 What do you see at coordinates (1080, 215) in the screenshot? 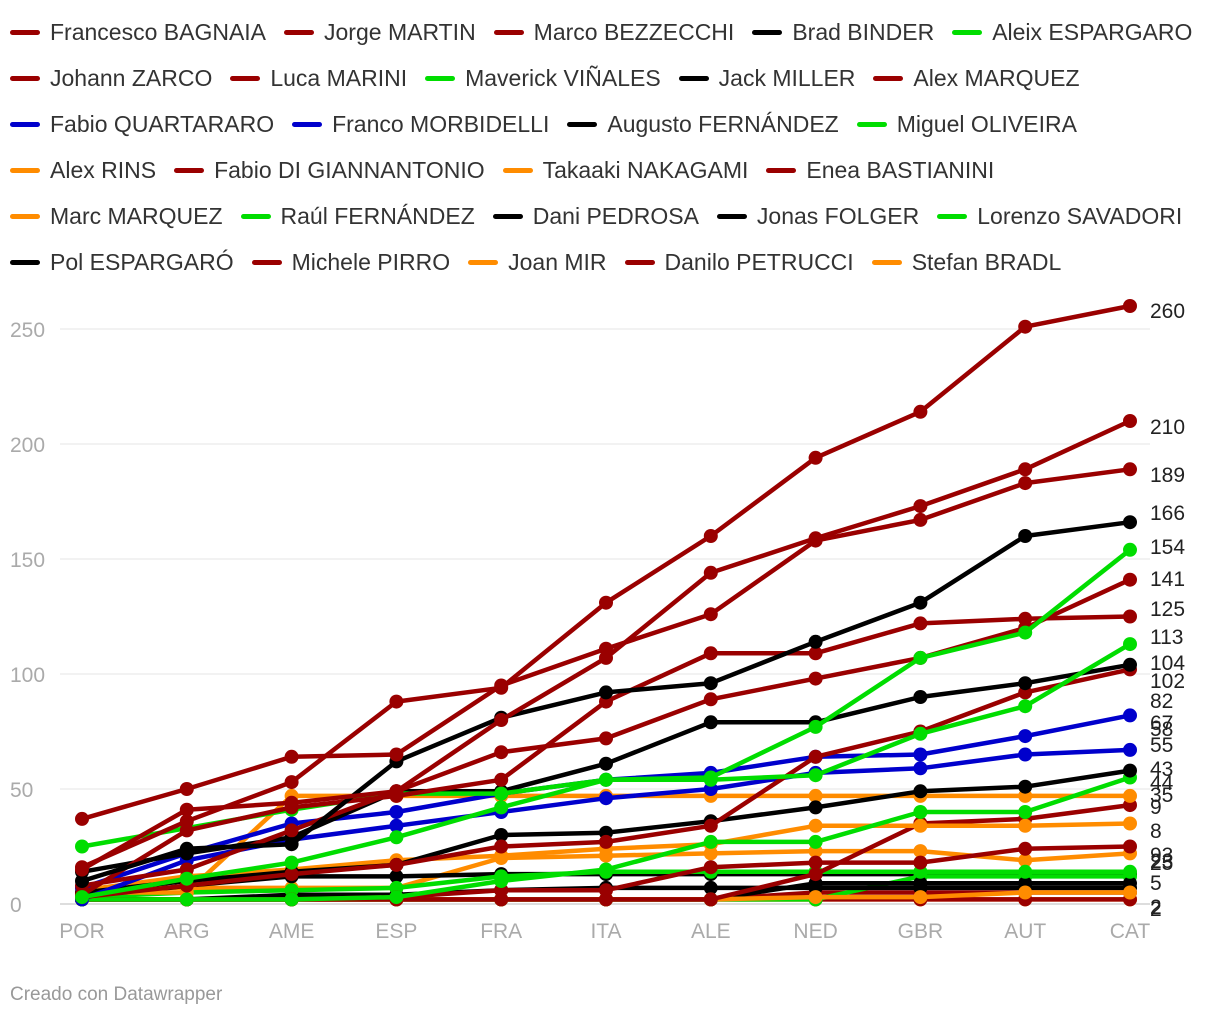
I see `legend-label: Lorenzo SAVADORI` at bounding box center [1080, 215].